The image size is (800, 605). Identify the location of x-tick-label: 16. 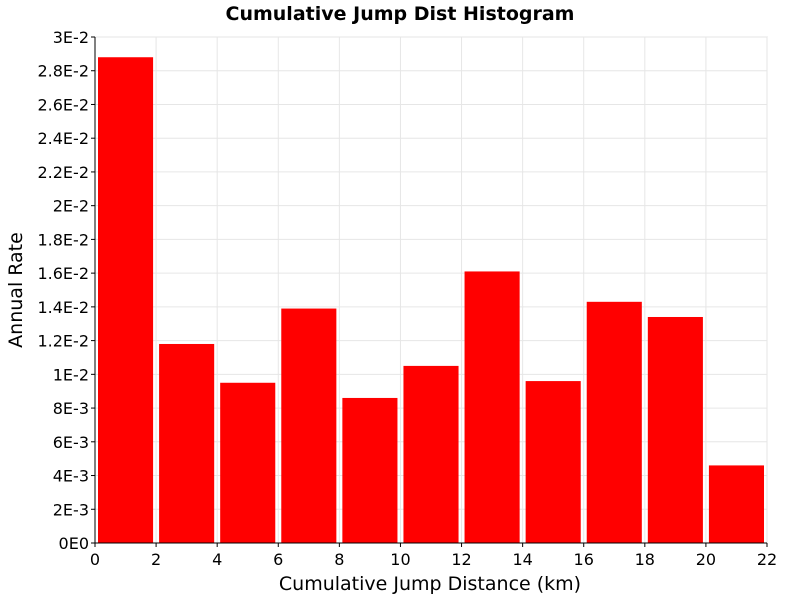
(584, 559).